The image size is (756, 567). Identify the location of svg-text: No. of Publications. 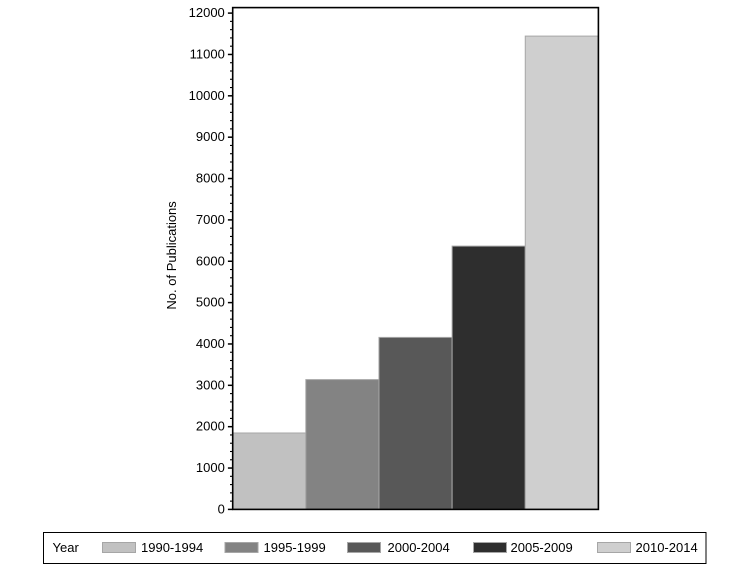
(171, 255).